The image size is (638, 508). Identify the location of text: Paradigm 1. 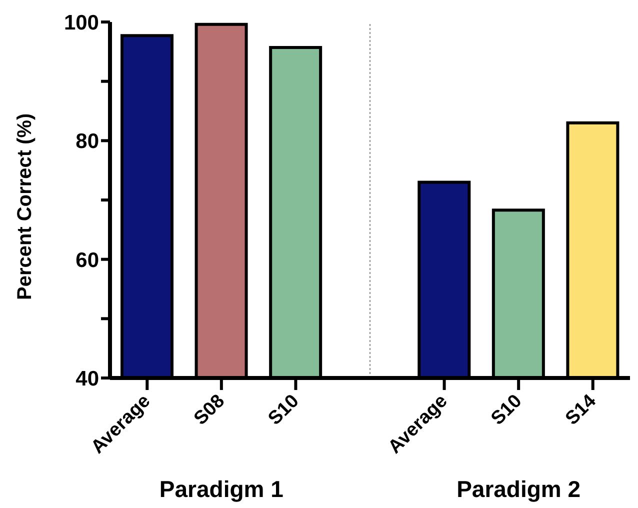
(221, 489).